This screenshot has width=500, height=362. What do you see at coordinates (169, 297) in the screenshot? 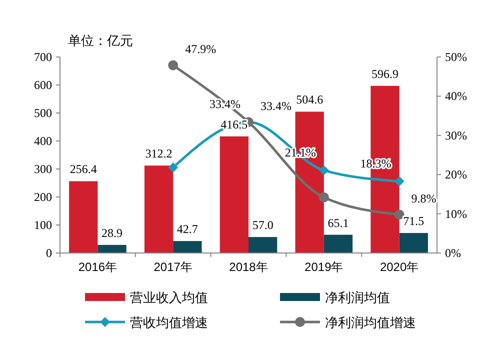
I see `legend-label: 营业收入均值` at bounding box center [169, 297].